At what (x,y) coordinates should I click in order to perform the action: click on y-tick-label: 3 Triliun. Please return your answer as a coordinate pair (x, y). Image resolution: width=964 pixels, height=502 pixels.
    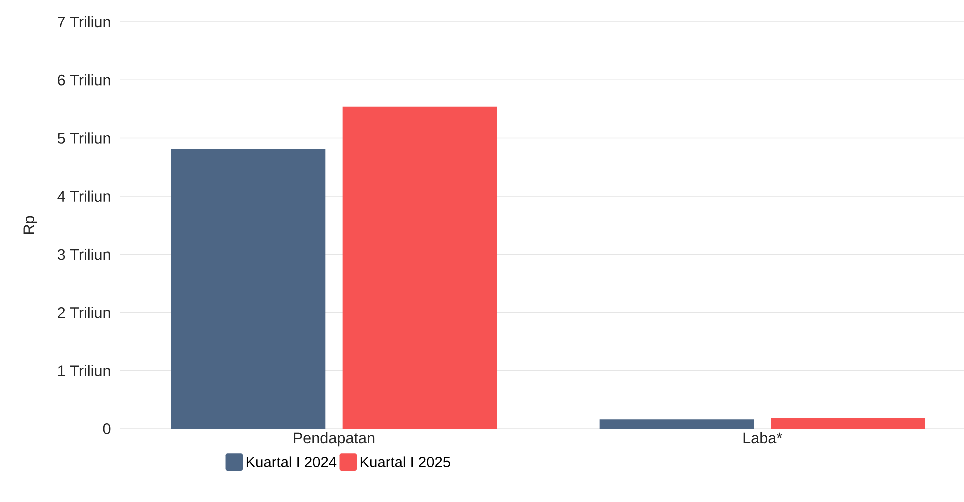
    Looking at the image, I should click on (84, 254).